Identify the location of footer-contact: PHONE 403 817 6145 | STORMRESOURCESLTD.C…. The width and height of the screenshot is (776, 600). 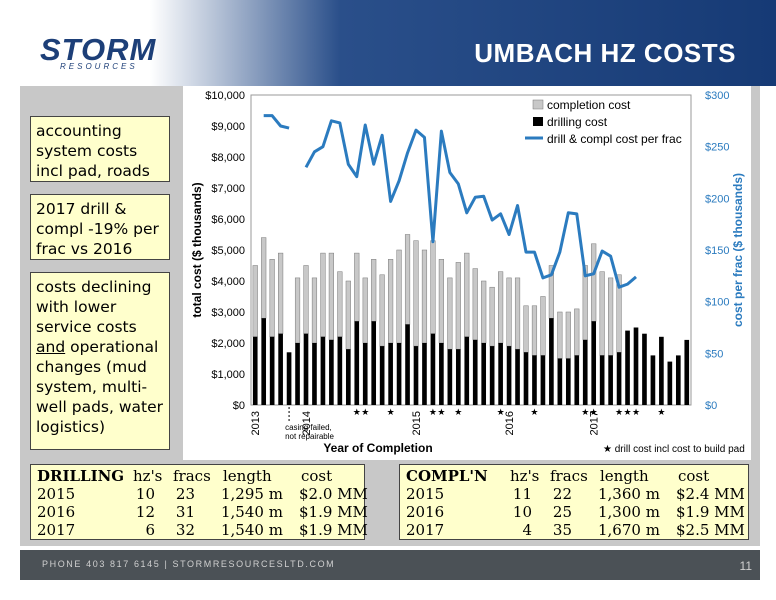
(189, 564).